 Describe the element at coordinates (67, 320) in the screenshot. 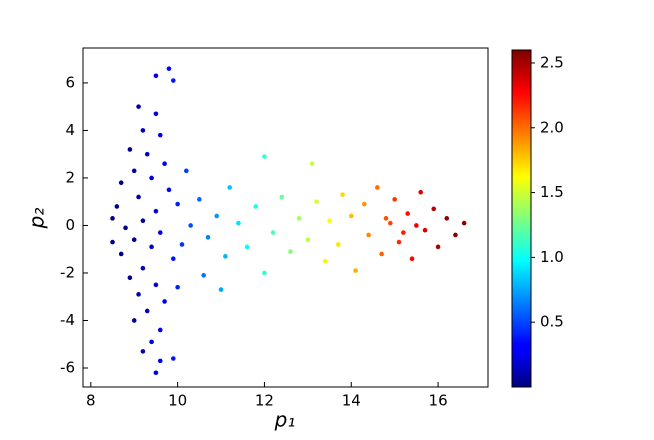

I see `y-tick-label: -4` at that location.